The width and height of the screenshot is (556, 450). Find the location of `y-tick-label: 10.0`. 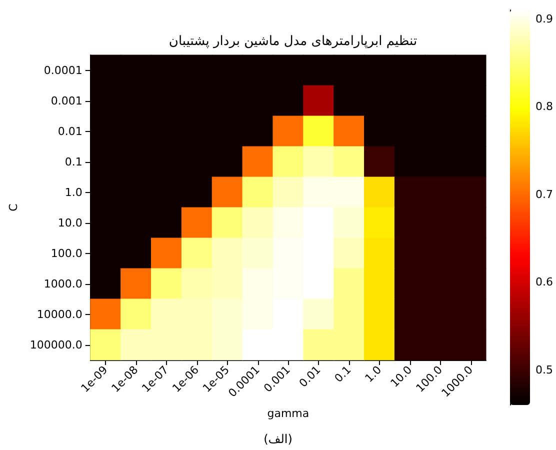

y-tick-label: 10.0 is located at coordinates (70, 223).